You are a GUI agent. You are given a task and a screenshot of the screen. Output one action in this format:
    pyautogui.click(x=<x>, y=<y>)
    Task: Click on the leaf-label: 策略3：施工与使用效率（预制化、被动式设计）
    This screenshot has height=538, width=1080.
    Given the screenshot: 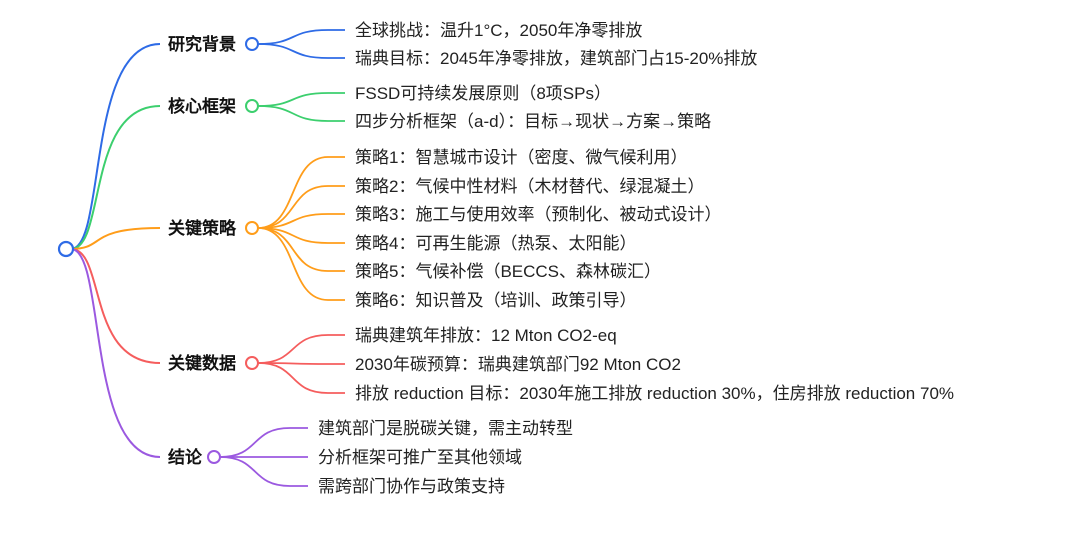 What is the action you would take?
    pyautogui.click(x=538, y=214)
    